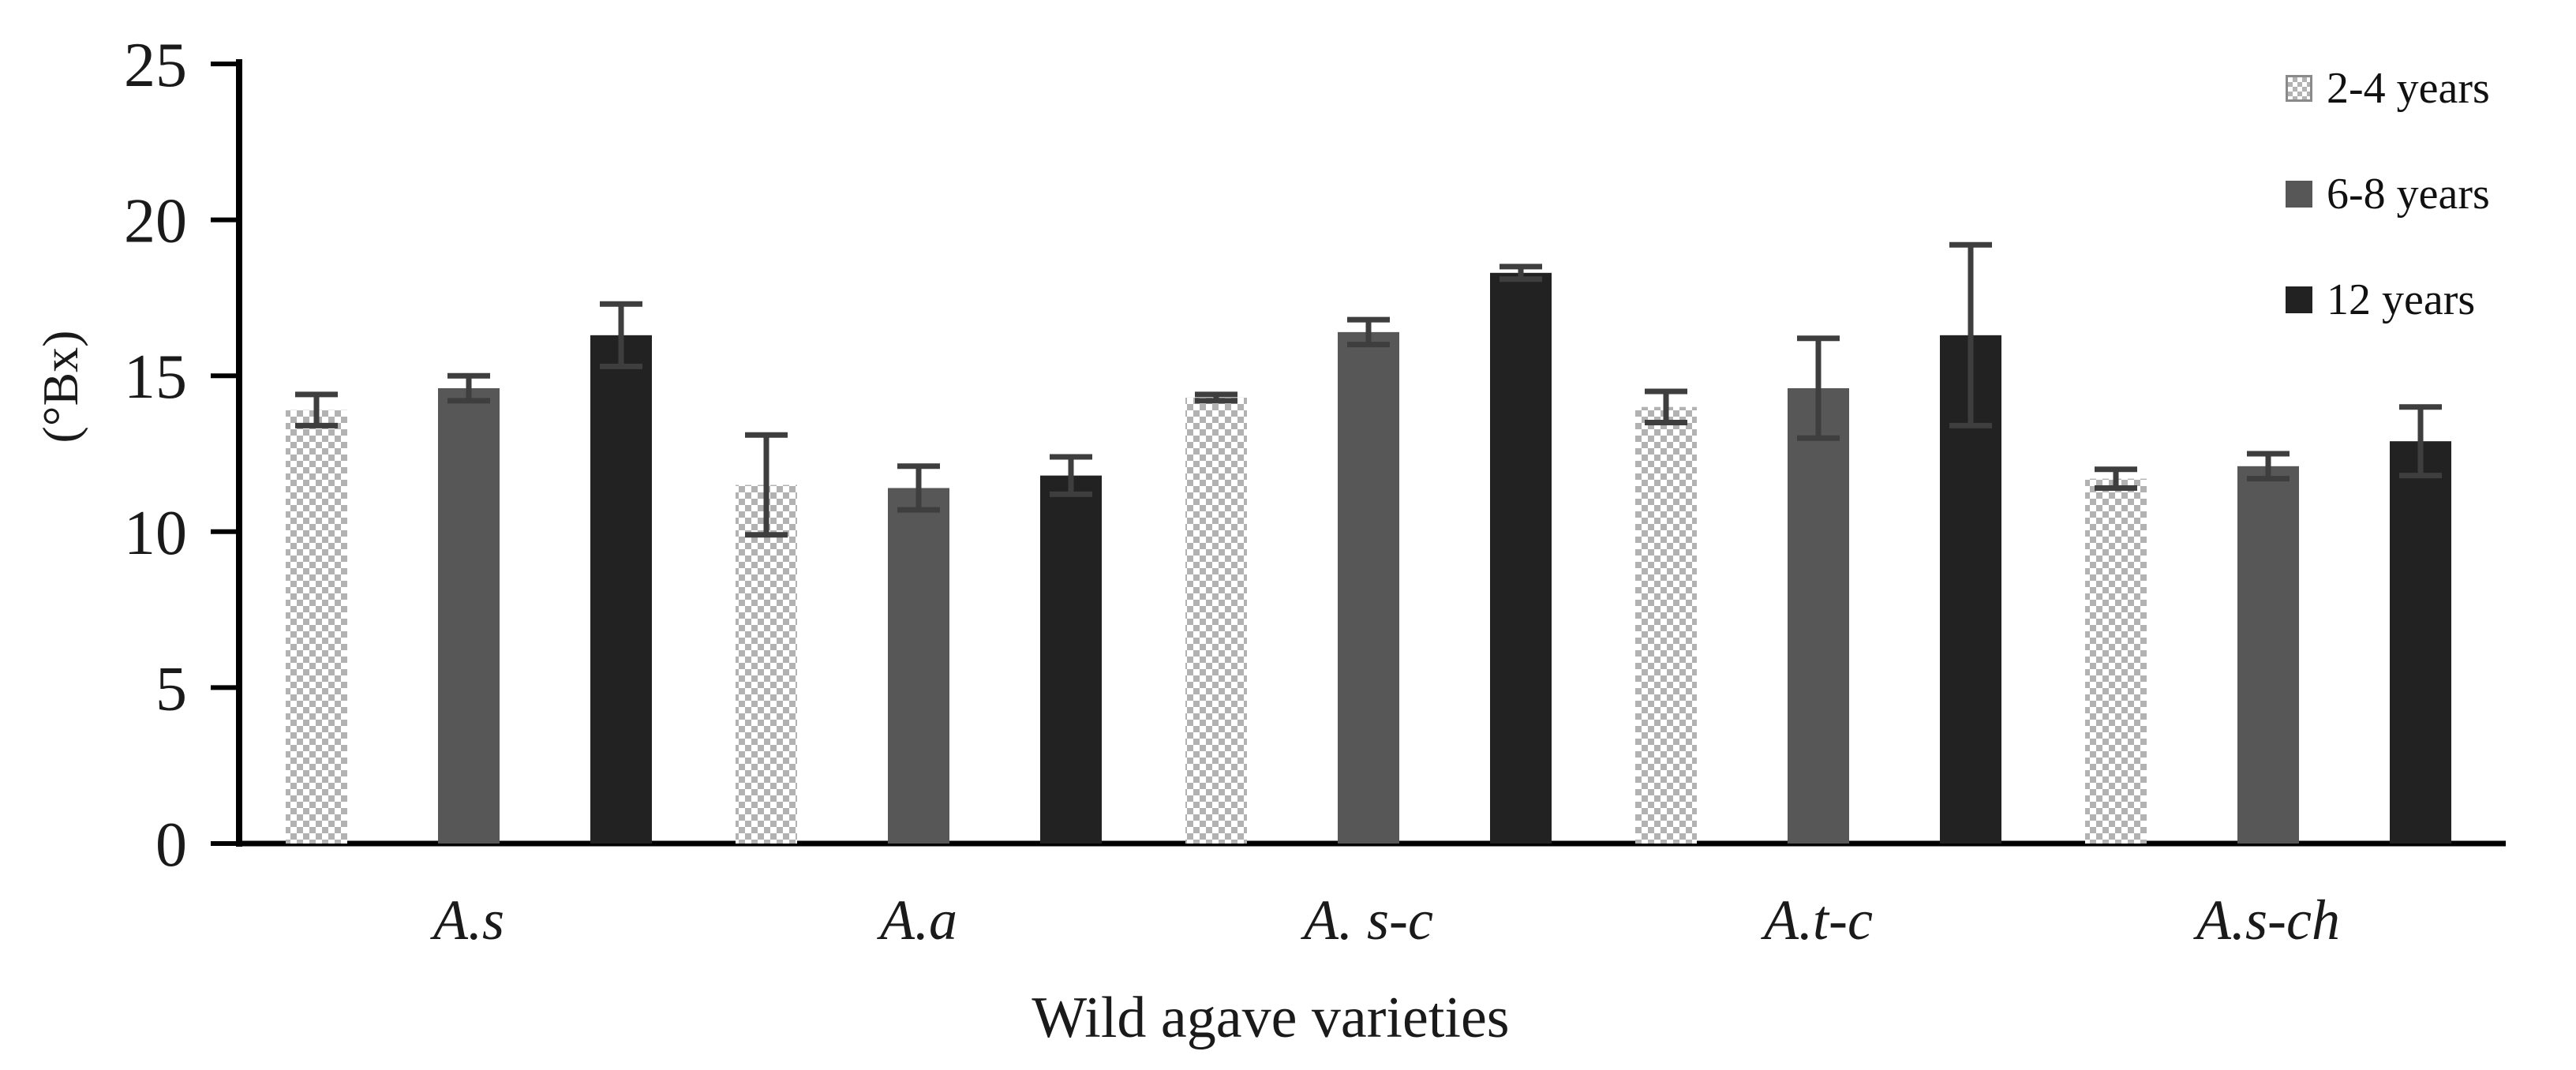  I want to click on bar-A.s-12 years, so click(621, 590).